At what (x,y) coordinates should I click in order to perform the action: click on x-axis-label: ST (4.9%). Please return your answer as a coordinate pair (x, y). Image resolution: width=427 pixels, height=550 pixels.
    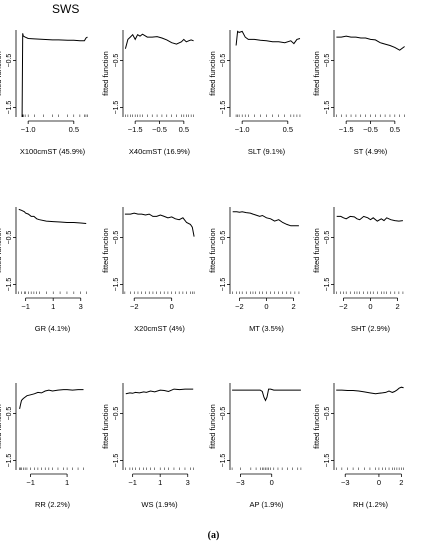
    Looking at the image, I should click on (371, 151).